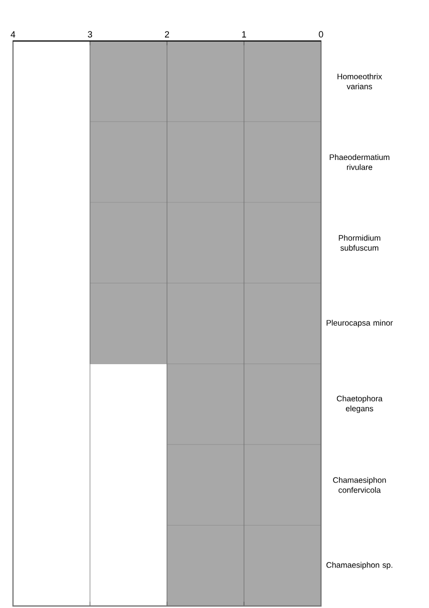 This screenshot has height=608, width=429. Describe the element at coordinates (321, 34) in the screenshot. I see `x-tick-label: 0` at that location.